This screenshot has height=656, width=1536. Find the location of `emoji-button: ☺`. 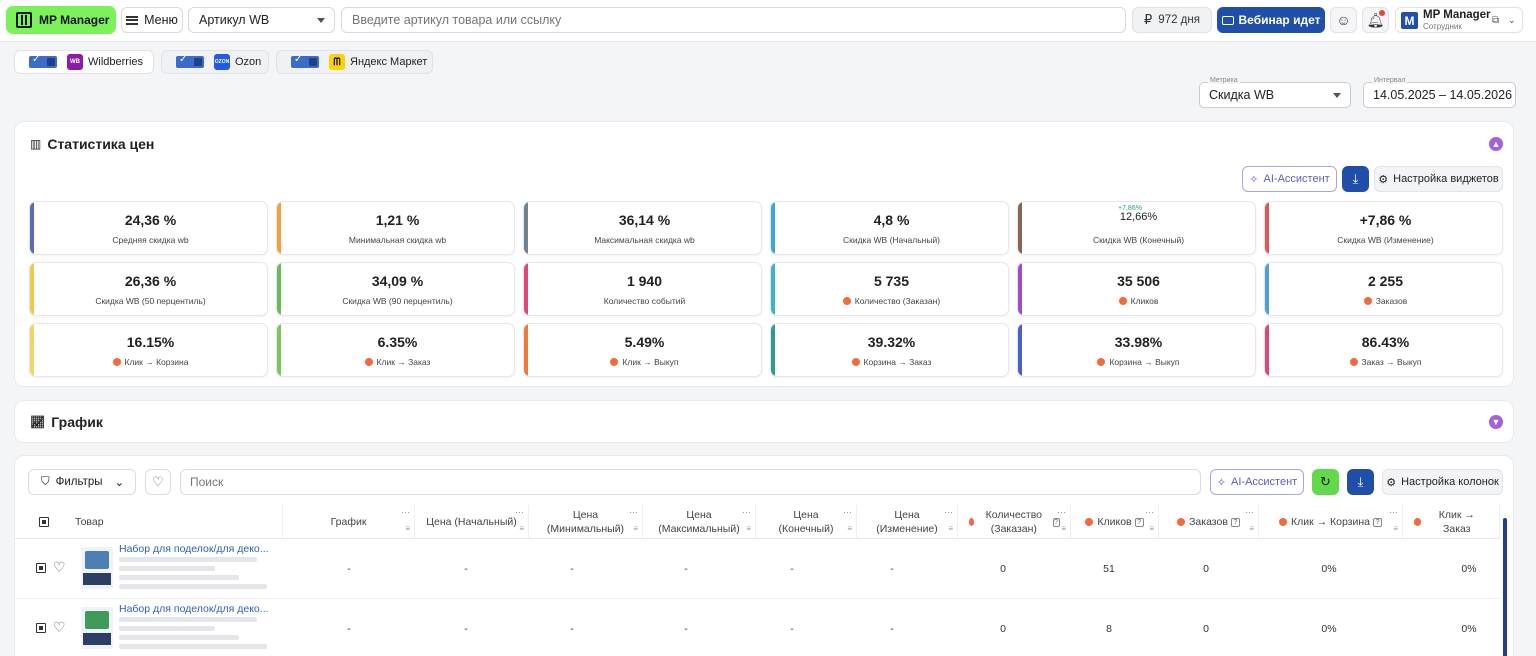

emoji-button: ☺ is located at coordinates (1343, 20).